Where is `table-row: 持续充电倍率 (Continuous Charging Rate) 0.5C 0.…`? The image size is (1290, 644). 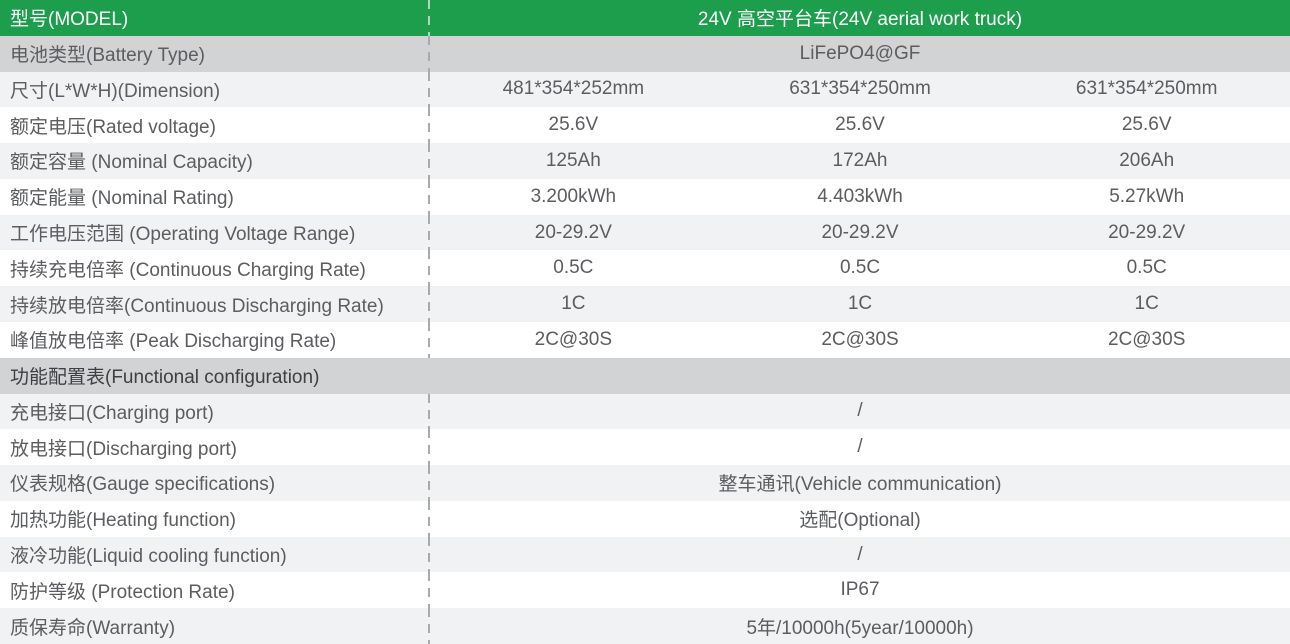 table-row: 持续充电倍率 (Continuous Charging Rate) 0.5C 0.… is located at coordinates (645, 268).